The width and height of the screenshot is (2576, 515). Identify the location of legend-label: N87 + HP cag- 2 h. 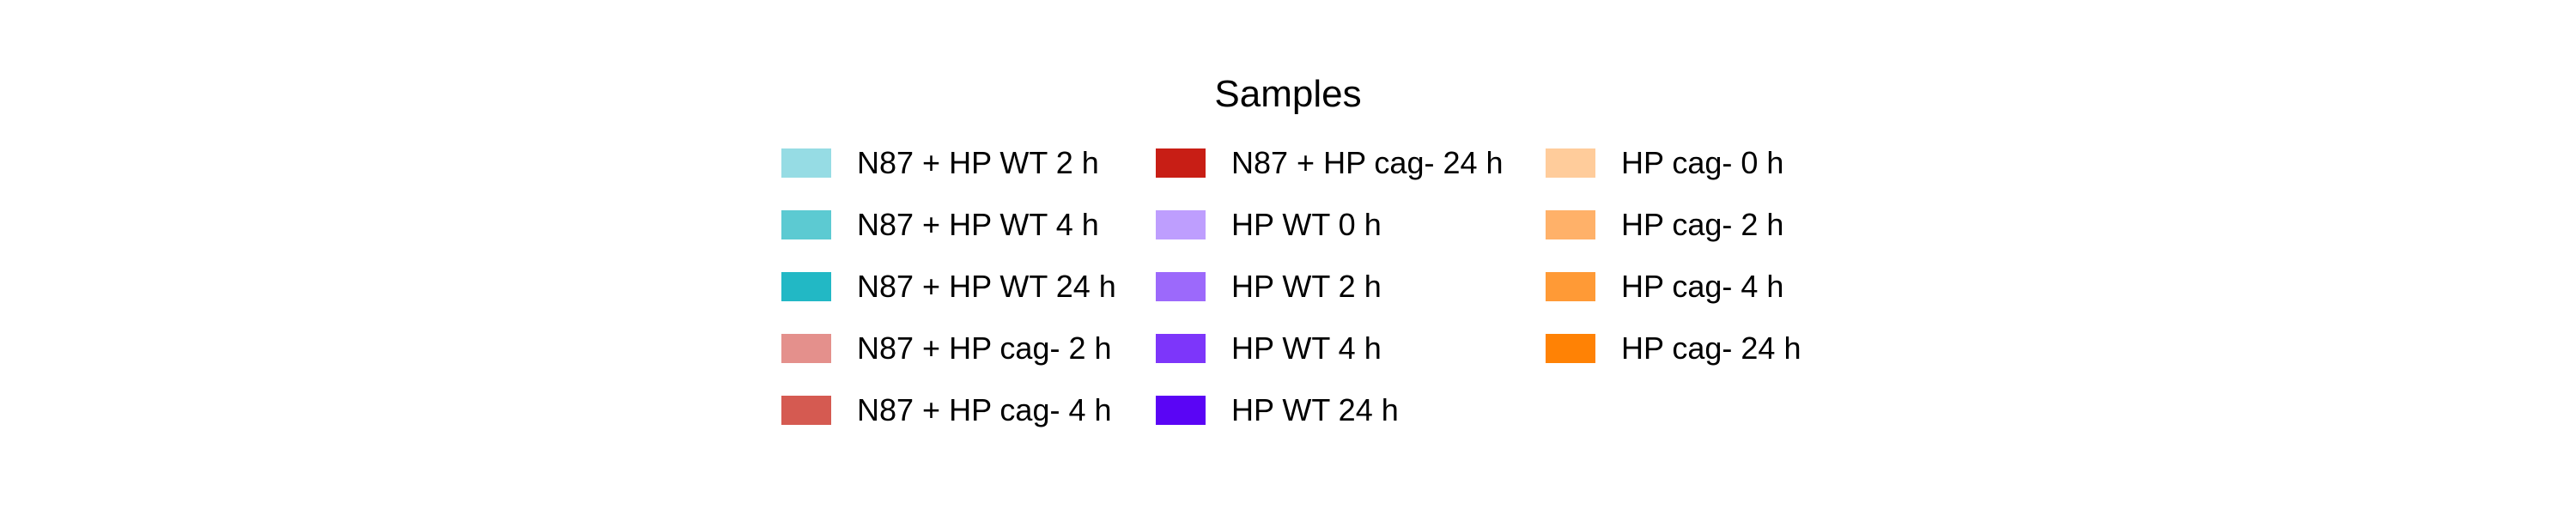
(984, 348).